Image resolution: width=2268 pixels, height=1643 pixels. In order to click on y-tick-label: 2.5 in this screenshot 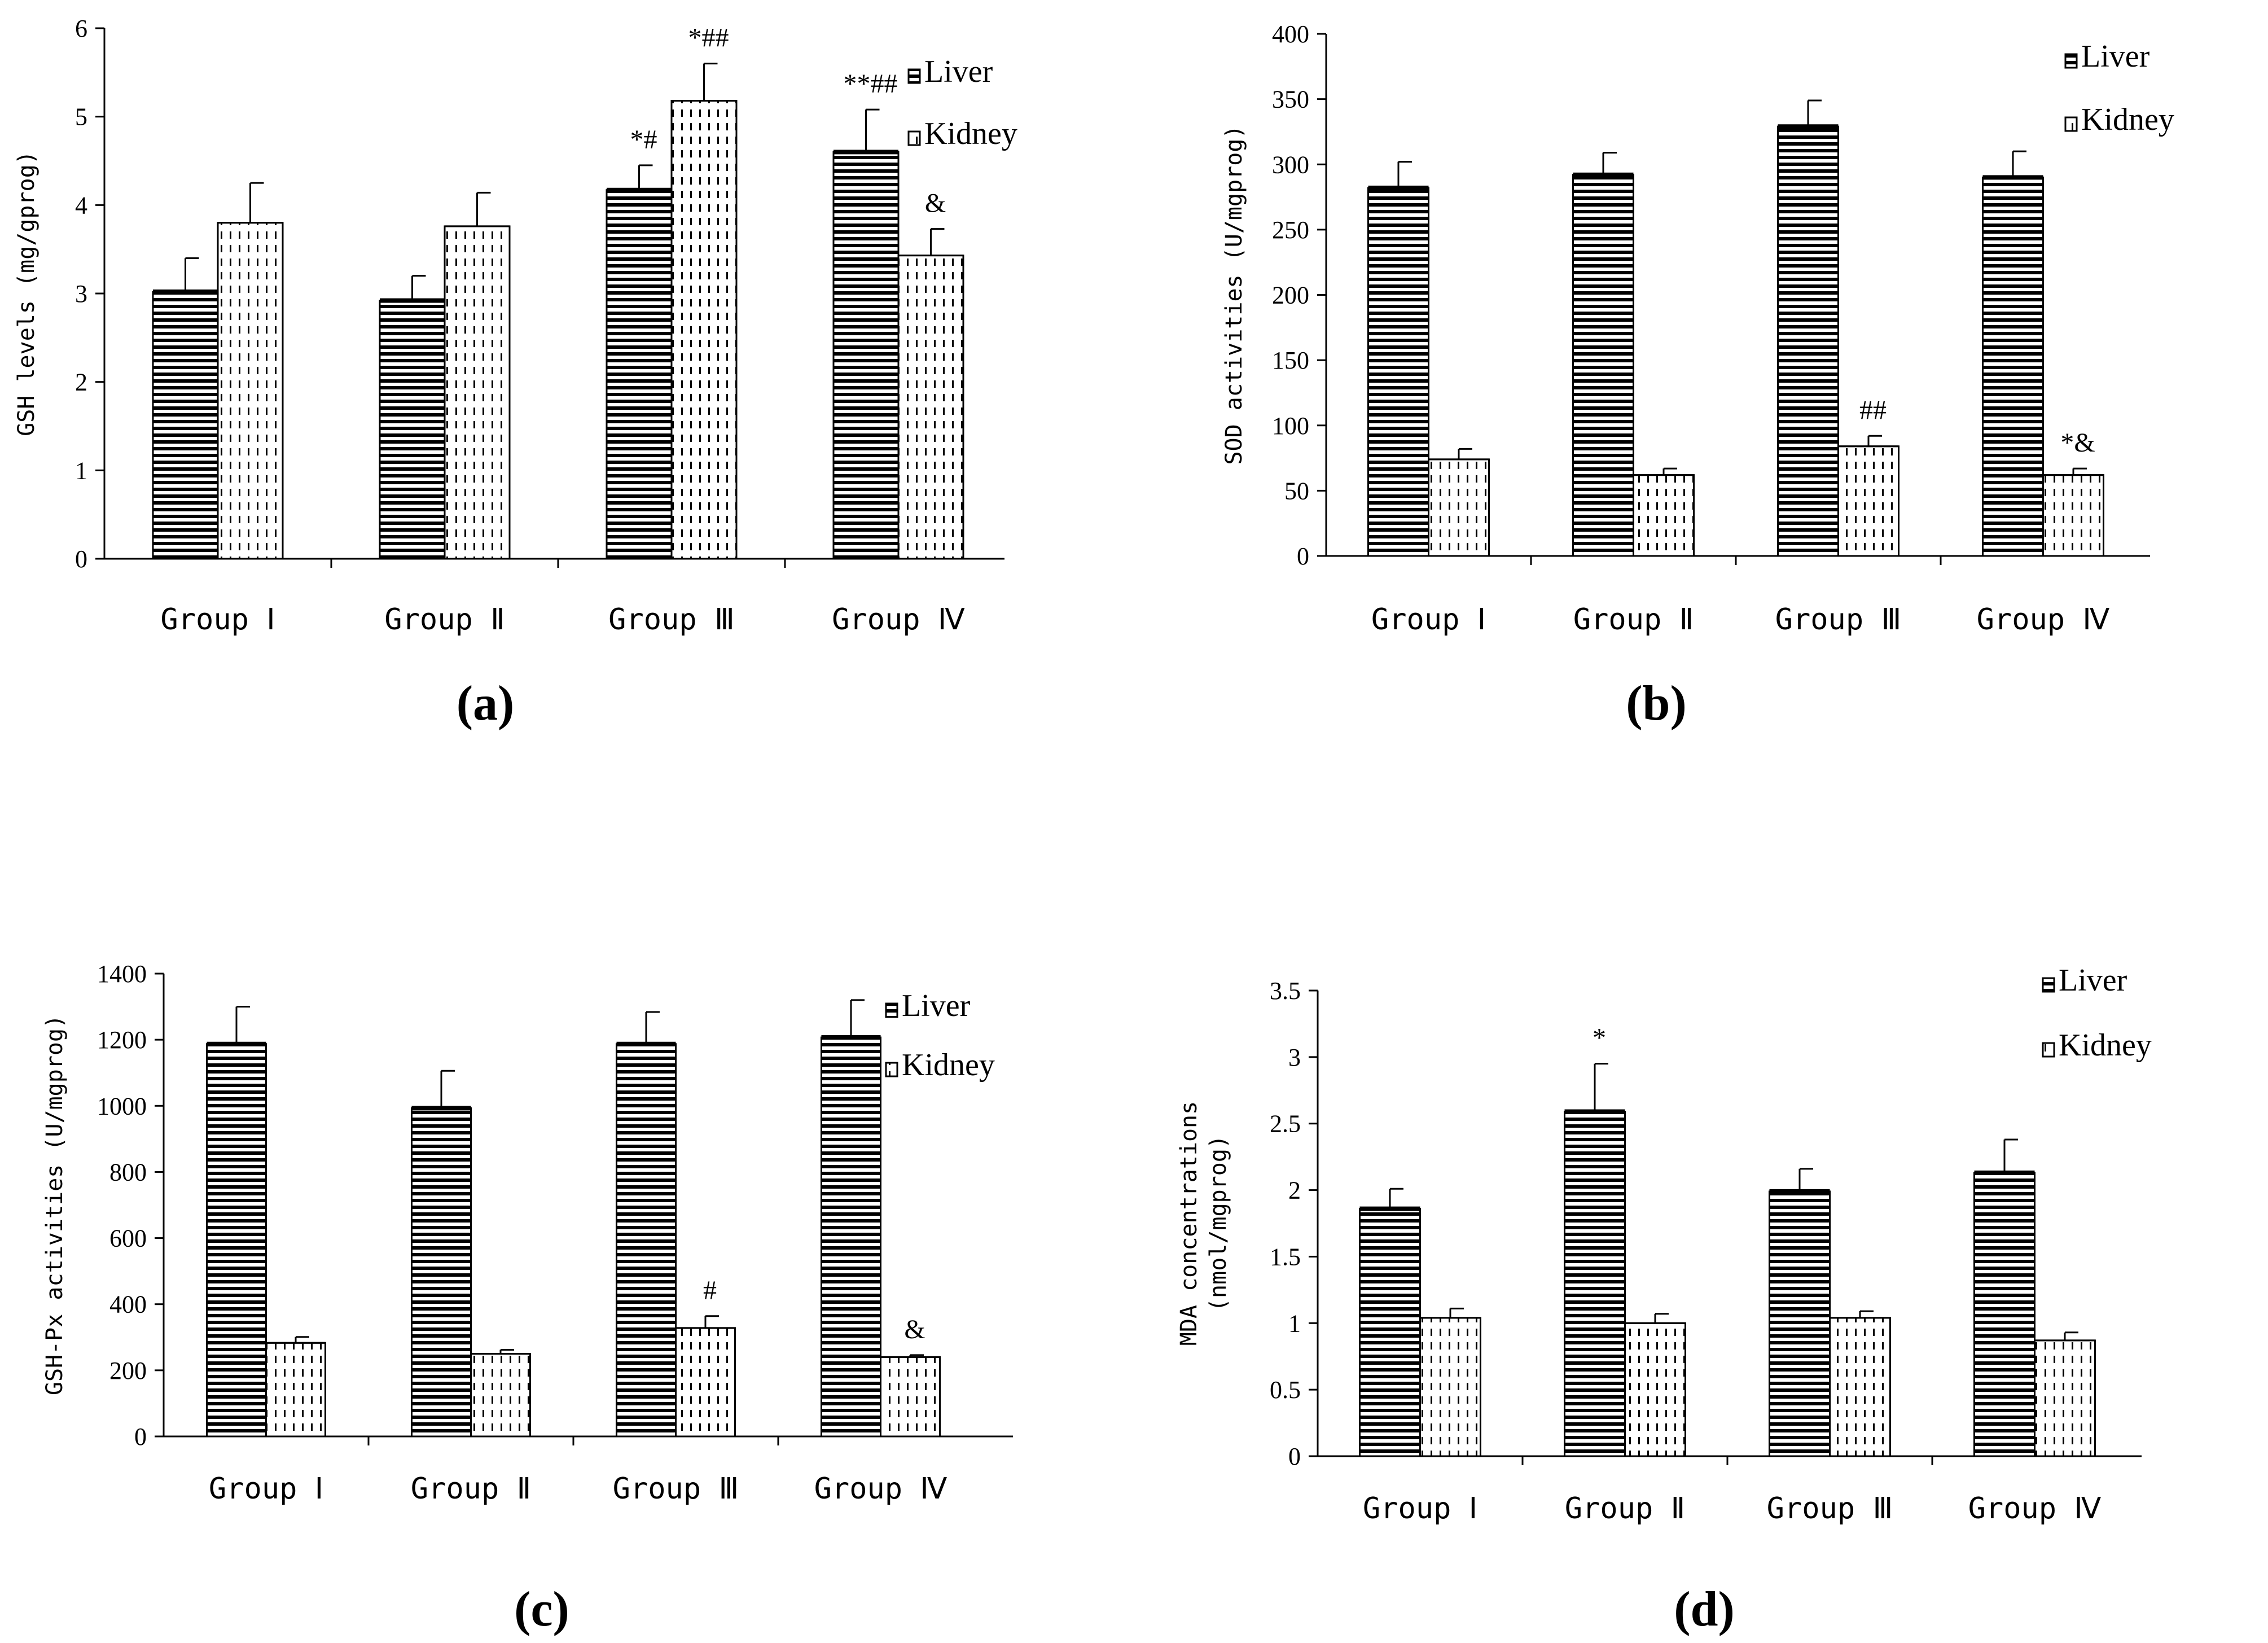, I will do `click(1285, 1124)`.